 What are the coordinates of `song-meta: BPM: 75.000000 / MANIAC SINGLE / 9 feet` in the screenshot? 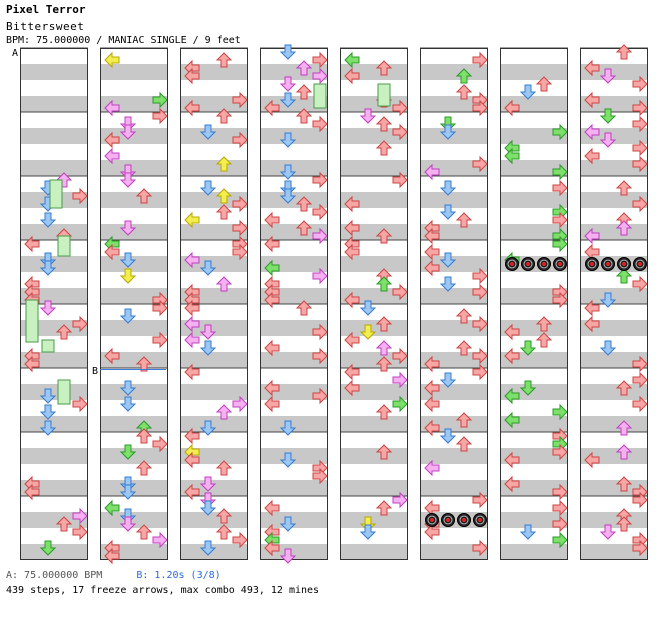 It's located at (123, 40).